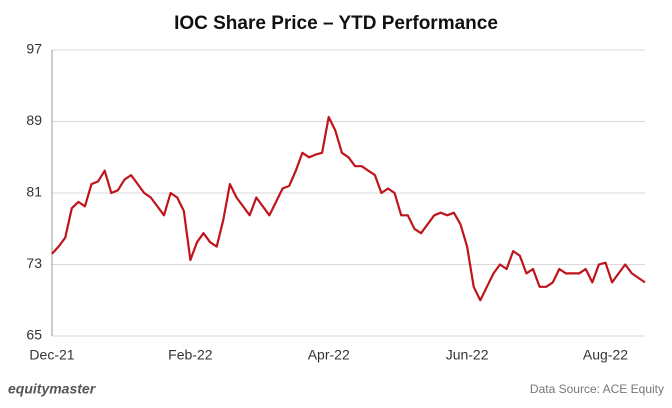 Image resolution: width=672 pixels, height=408 pixels. I want to click on y-tick-label: 81, so click(34, 192).